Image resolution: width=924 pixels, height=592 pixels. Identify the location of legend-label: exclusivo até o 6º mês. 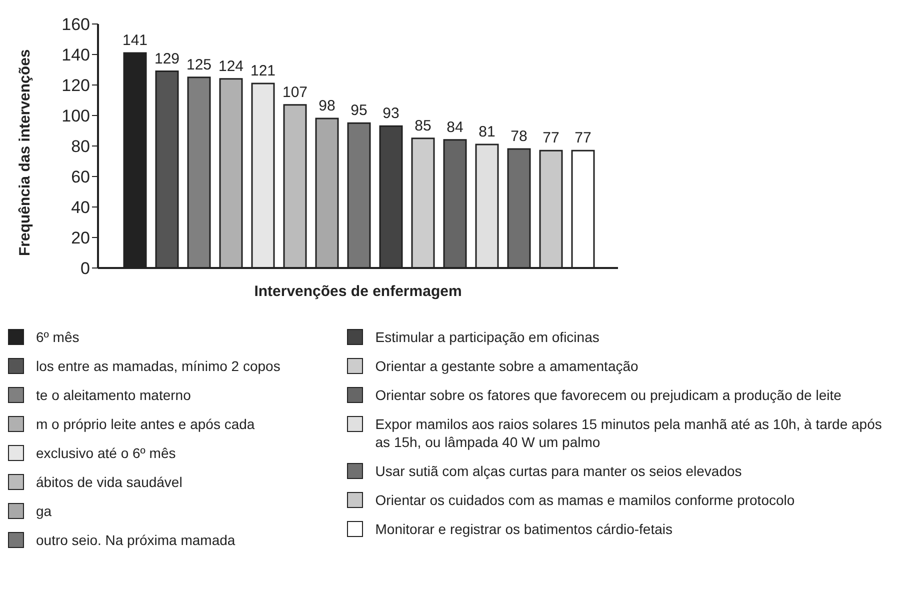
(106, 453).